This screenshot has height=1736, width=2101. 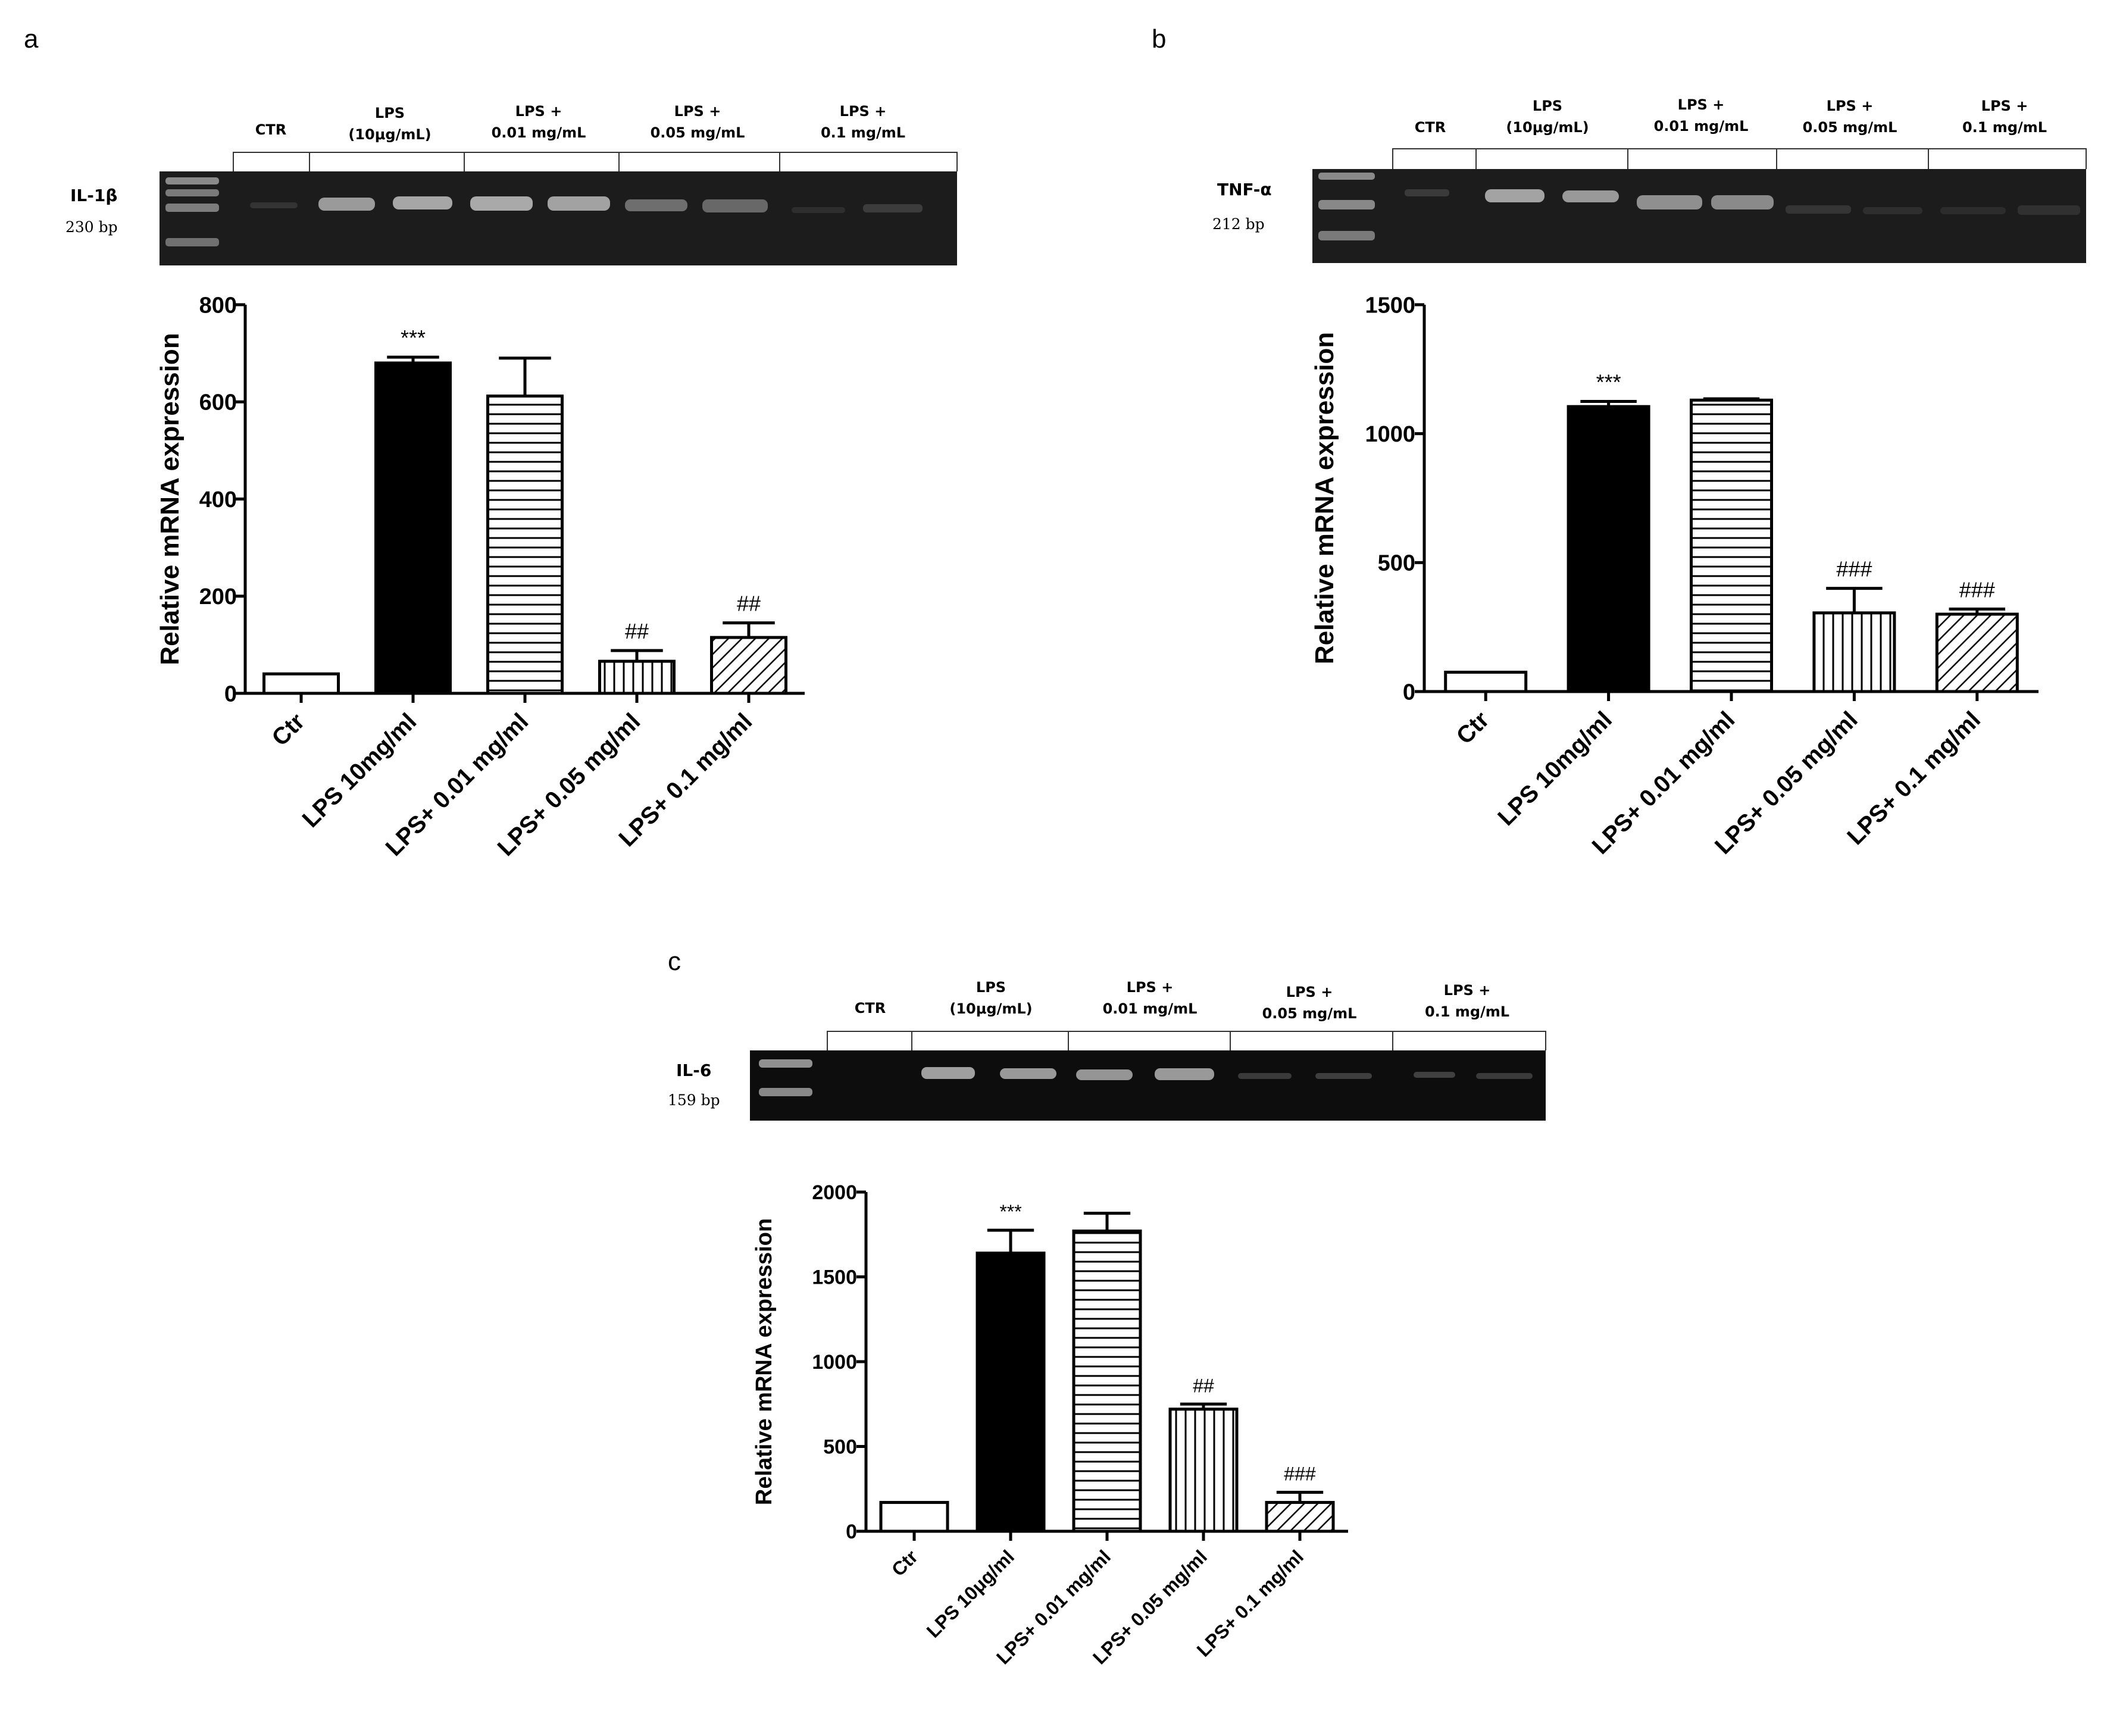 What do you see at coordinates (218, 499) in the screenshot?
I see `y-tick-label: 400` at bounding box center [218, 499].